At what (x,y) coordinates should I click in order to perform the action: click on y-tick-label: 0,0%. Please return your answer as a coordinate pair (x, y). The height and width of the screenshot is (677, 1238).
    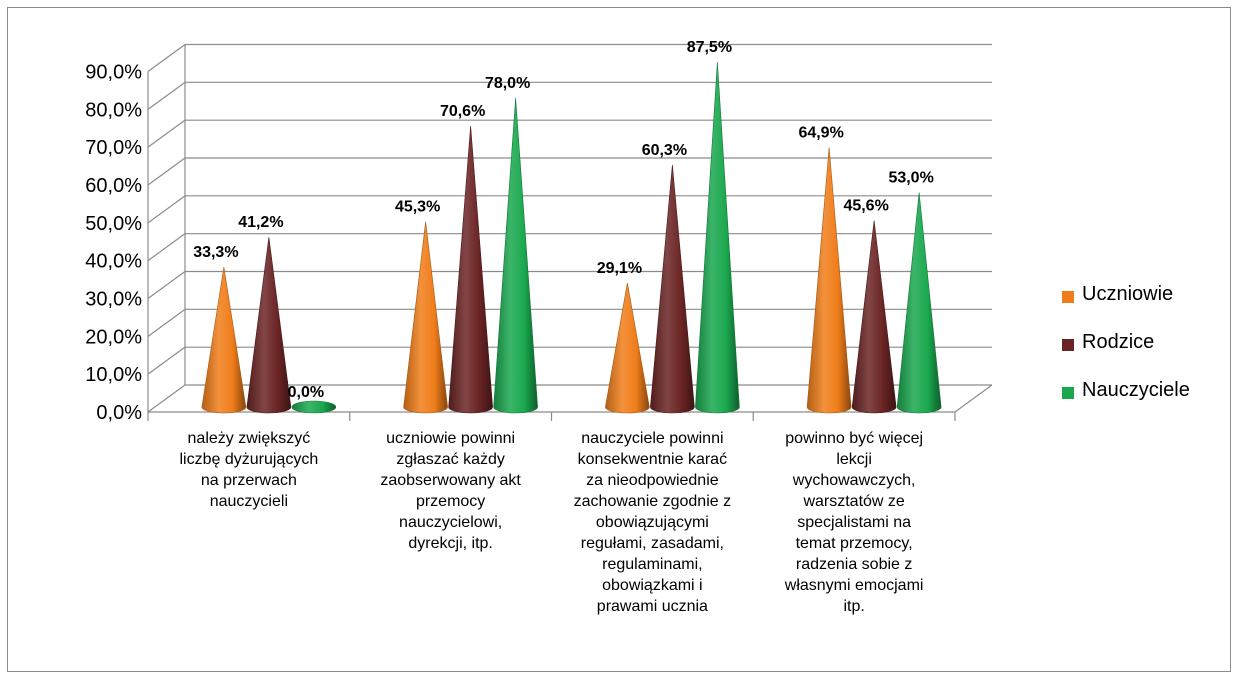
    Looking at the image, I should click on (119, 413).